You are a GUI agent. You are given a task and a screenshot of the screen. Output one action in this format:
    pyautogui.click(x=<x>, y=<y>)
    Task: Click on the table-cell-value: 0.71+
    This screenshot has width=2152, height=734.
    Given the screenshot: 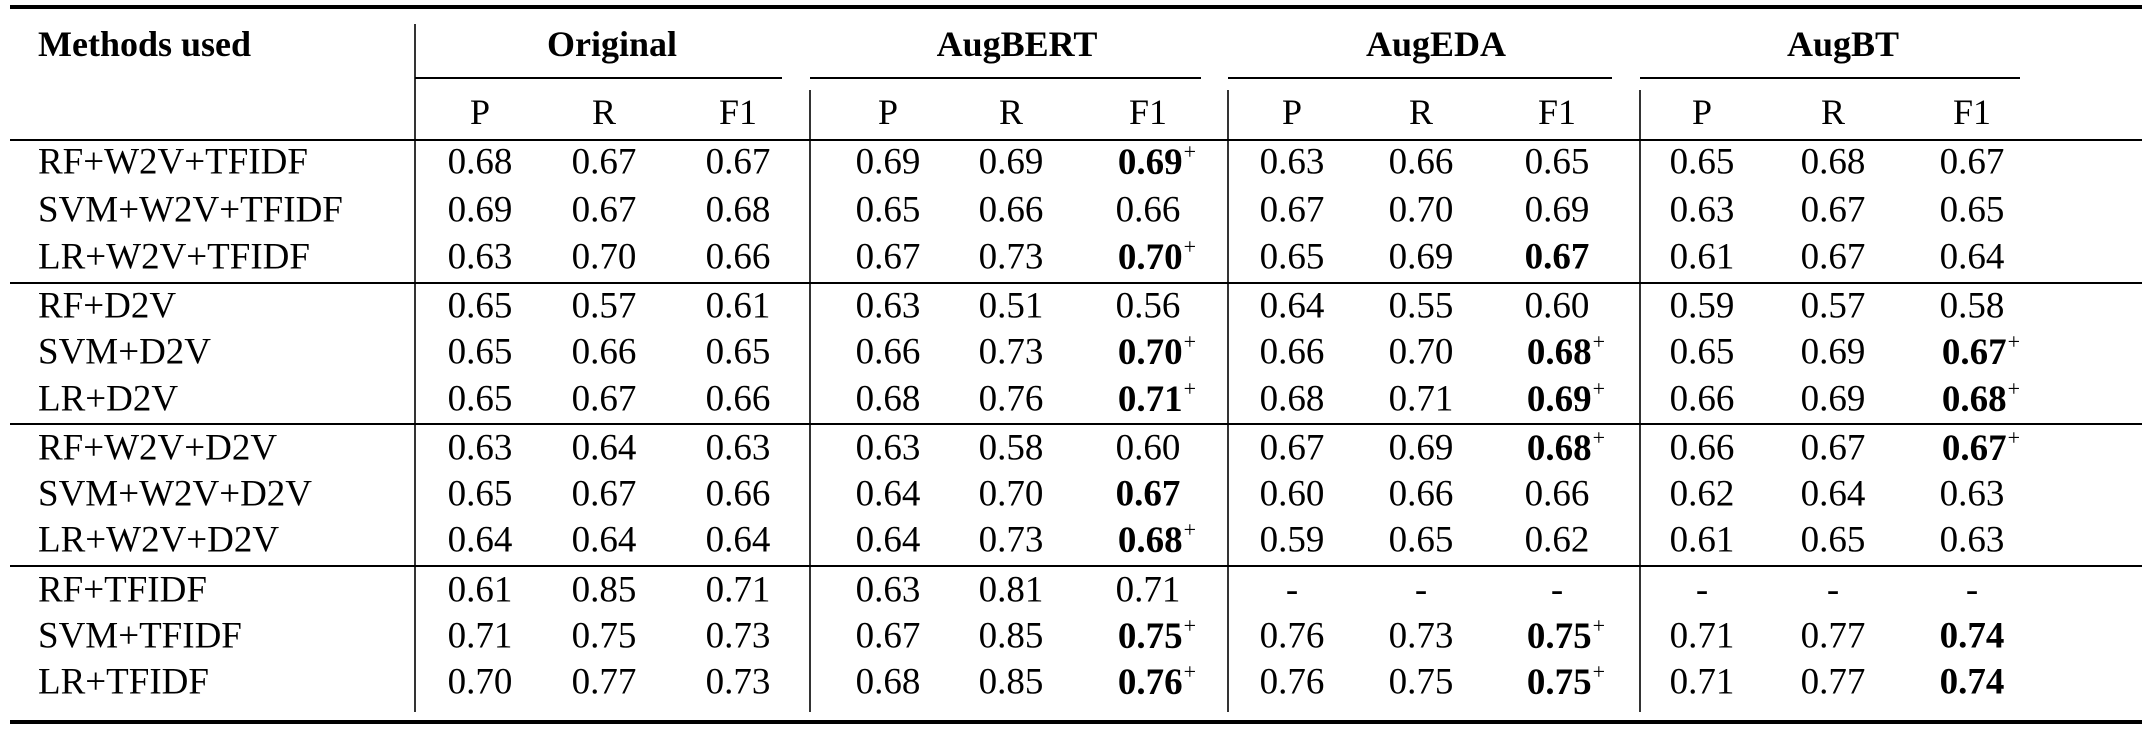 What is the action you would take?
    pyautogui.click(x=1156, y=399)
    